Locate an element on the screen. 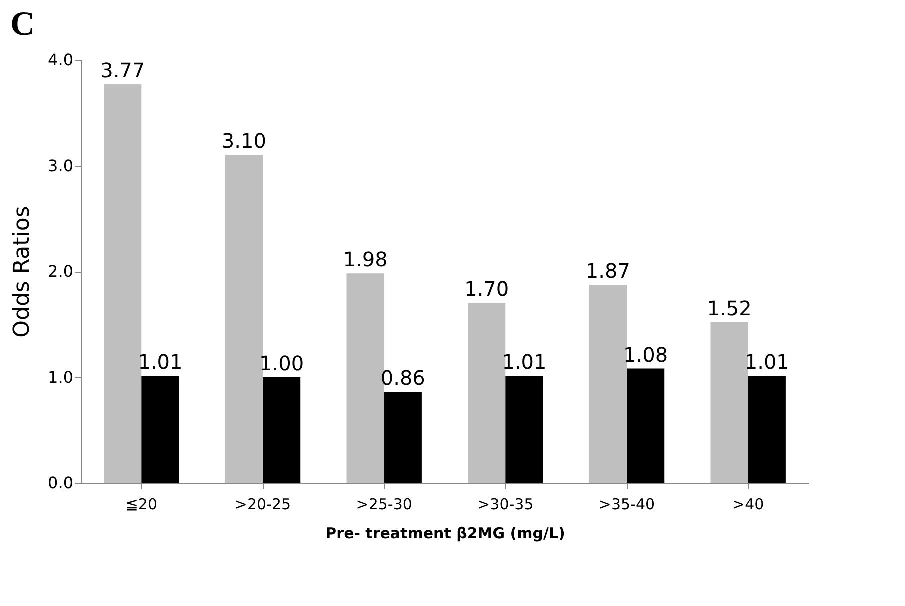  data-label: 1.70 is located at coordinates (487, 289).